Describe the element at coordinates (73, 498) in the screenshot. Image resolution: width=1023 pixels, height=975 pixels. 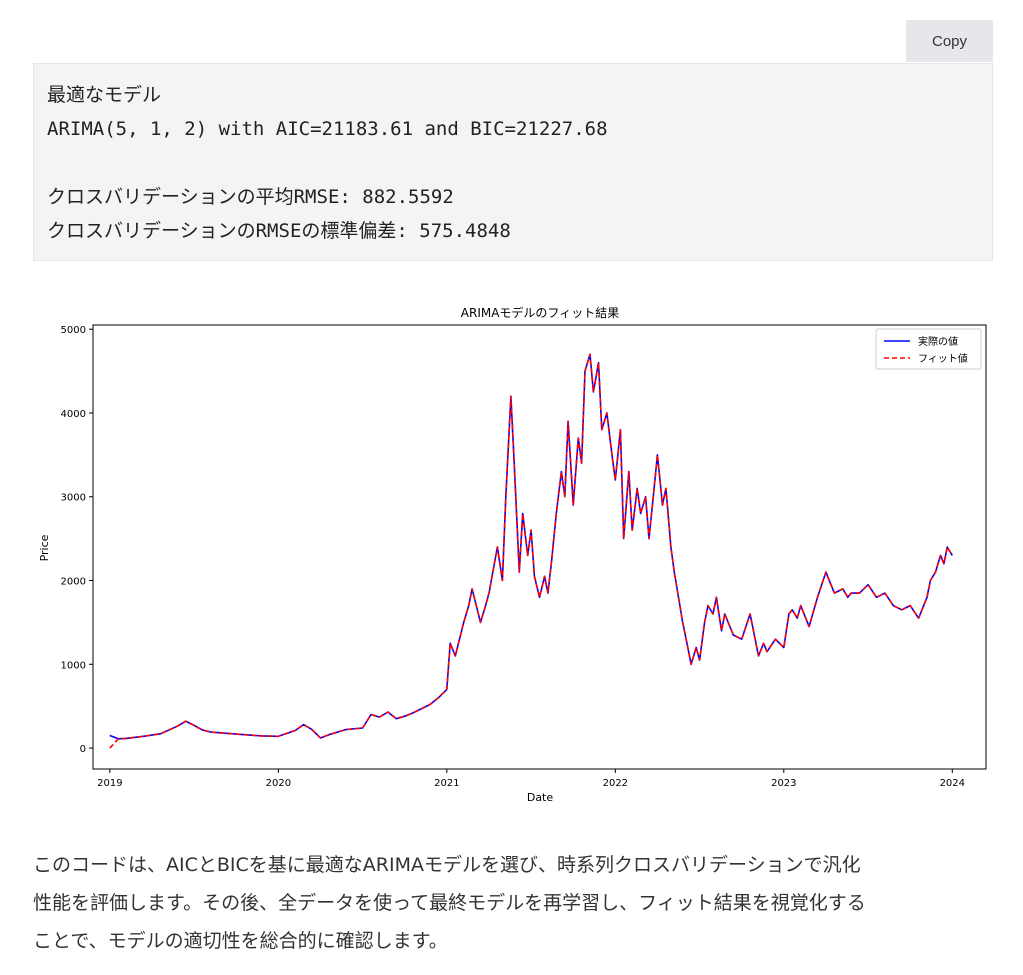
I see `y-tick-label: 3000` at that location.